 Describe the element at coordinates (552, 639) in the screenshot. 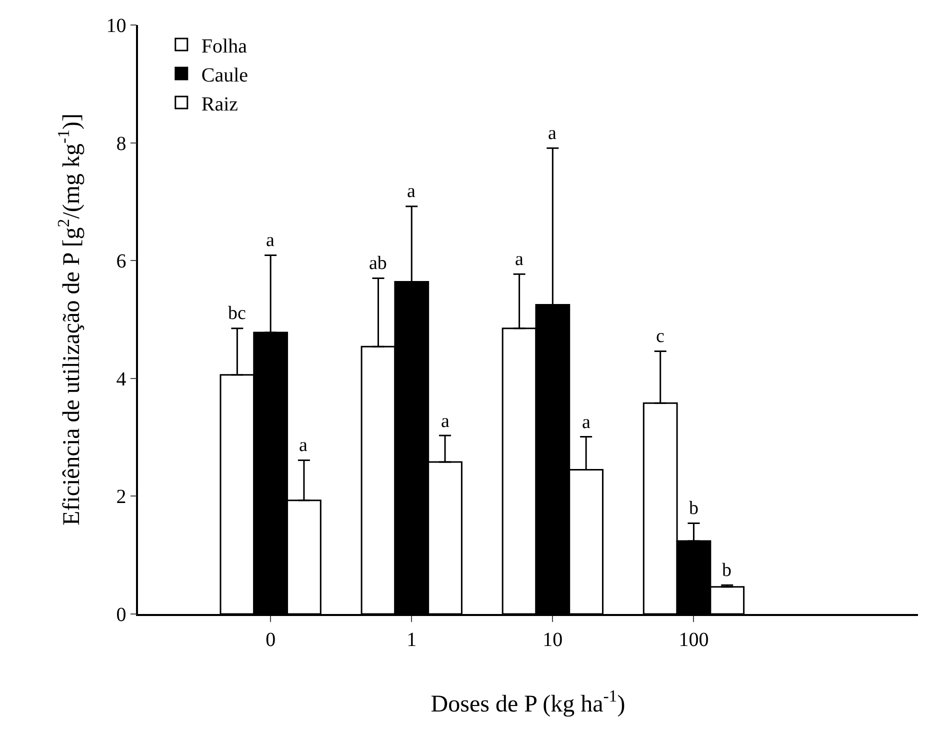

I see `x-tick-label: 10` at that location.